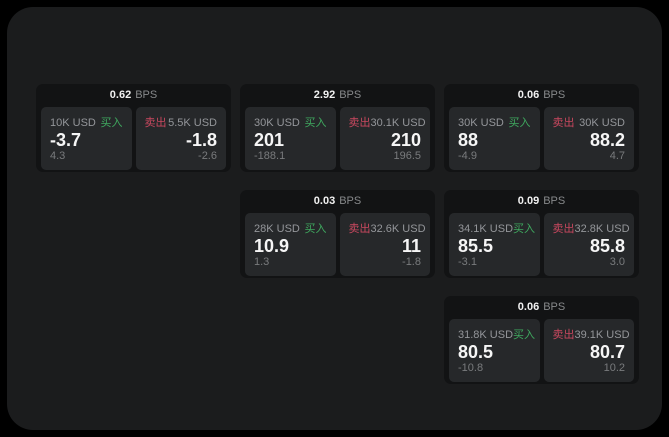  Describe the element at coordinates (602, 335) in the screenshot. I see `sell-amount: 39.1K USD` at that location.